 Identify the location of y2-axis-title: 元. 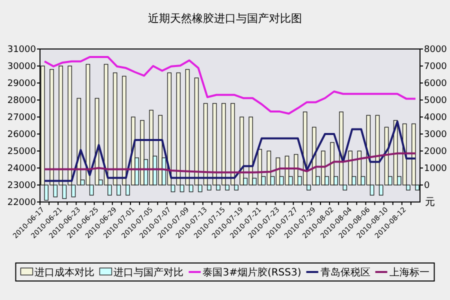
(430, 202).